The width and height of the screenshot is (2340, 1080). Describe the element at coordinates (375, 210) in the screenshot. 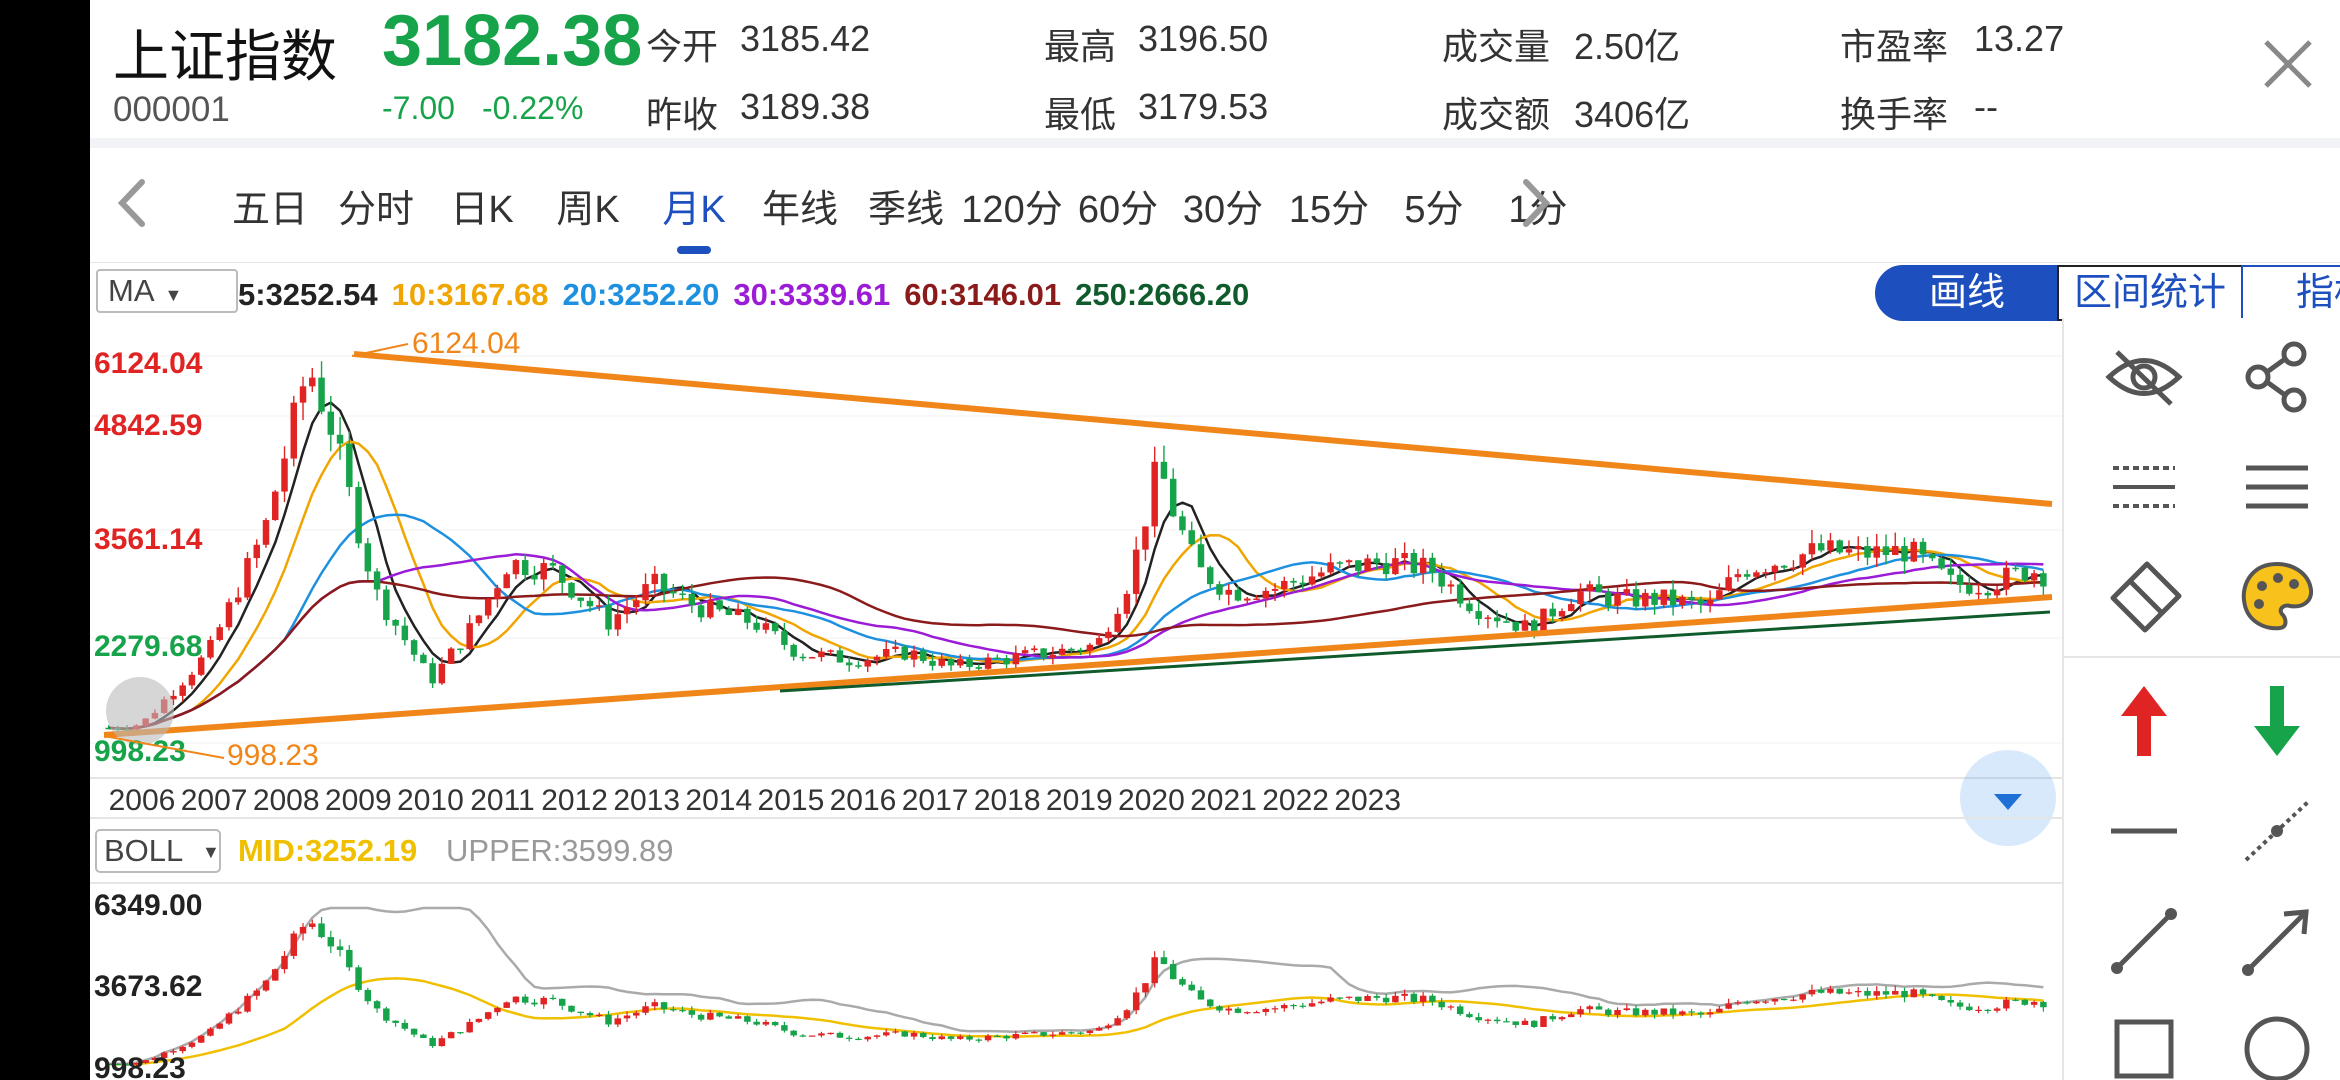

I see `tab-intraday: 分时` at that location.